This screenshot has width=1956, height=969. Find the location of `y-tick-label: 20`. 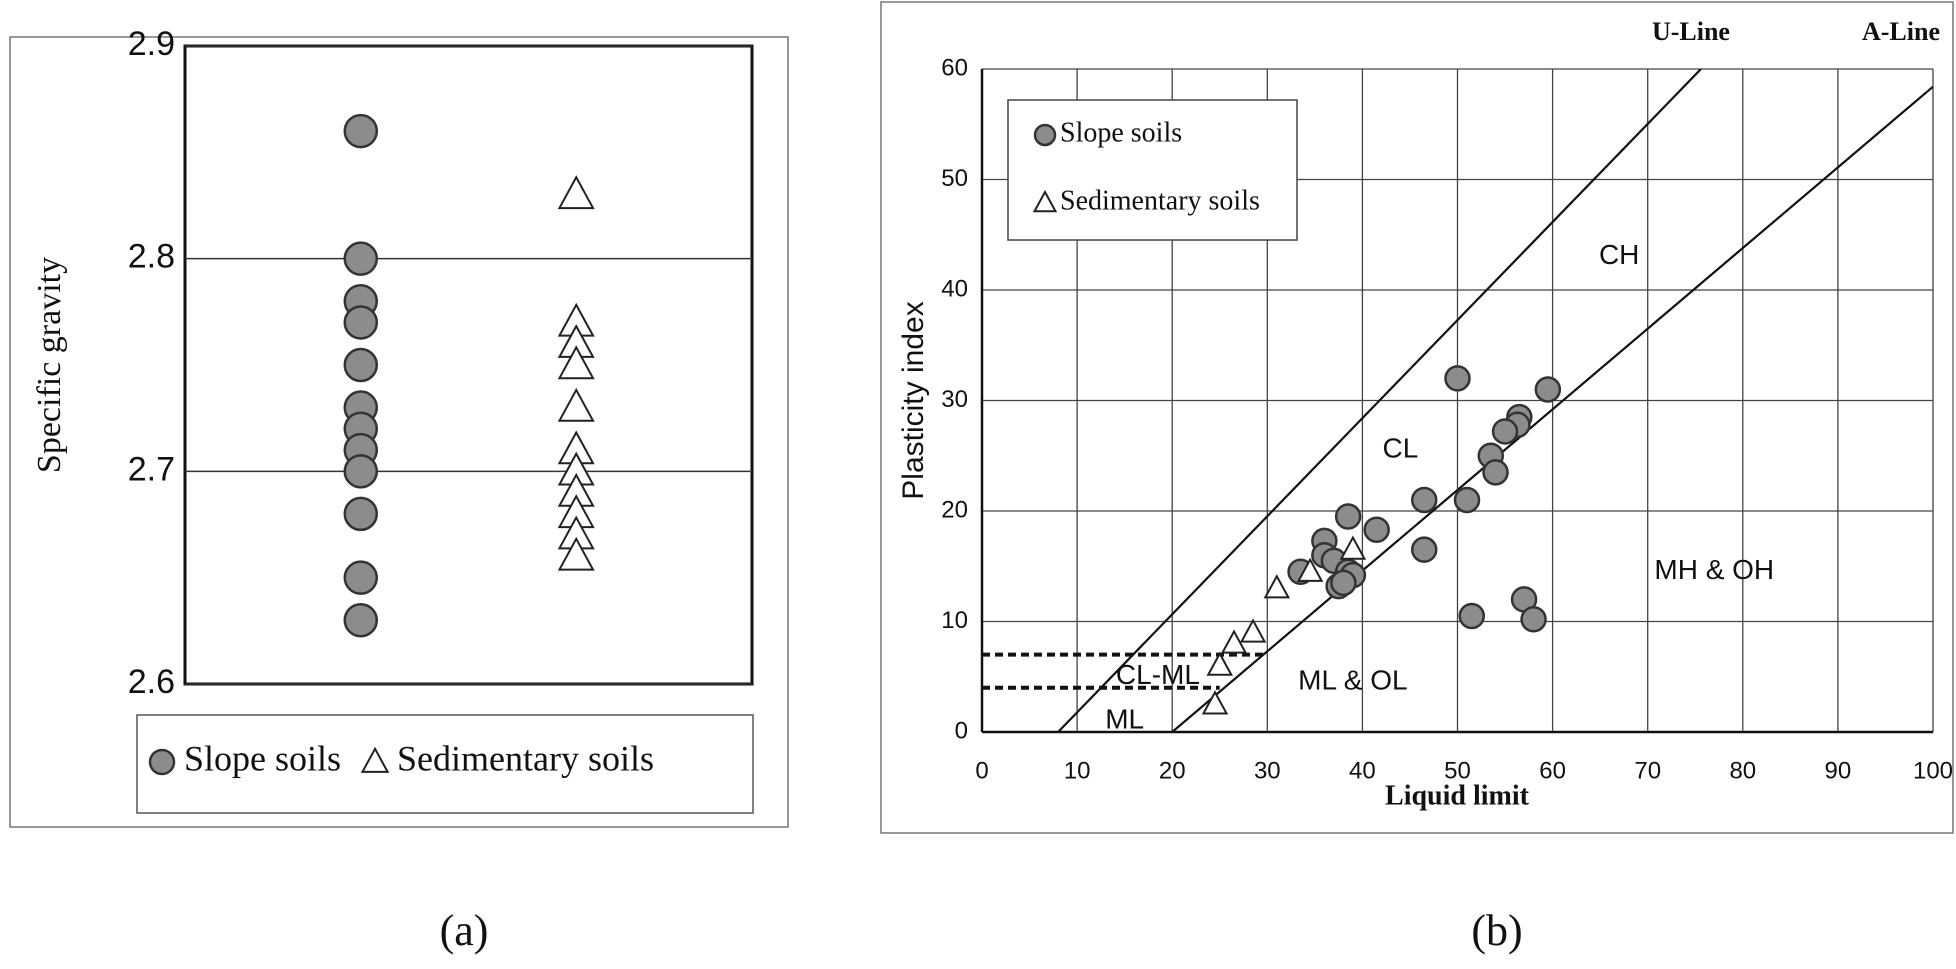

y-tick-label: 20 is located at coordinates (954, 509).